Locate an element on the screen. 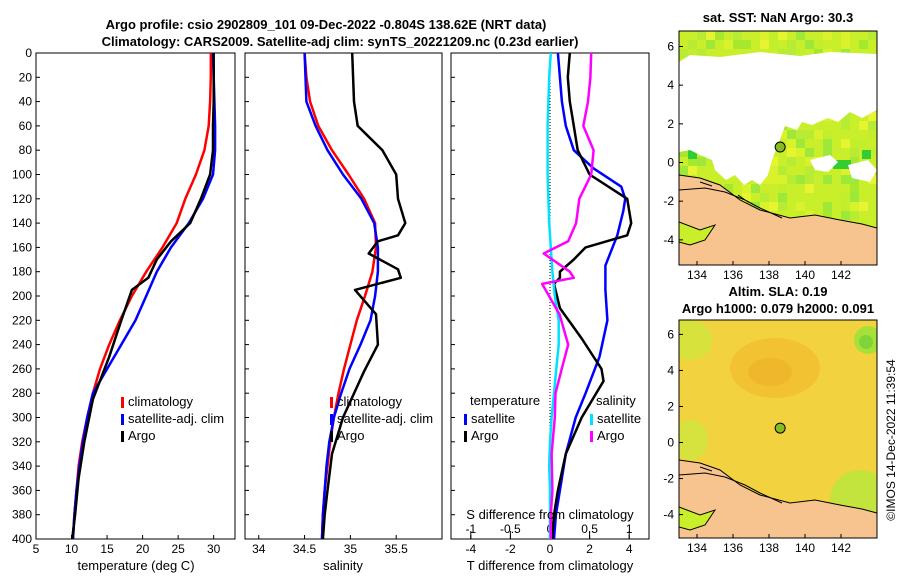 This screenshot has width=900, height=580. x-tick-label: 2 is located at coordinates (589, 549).